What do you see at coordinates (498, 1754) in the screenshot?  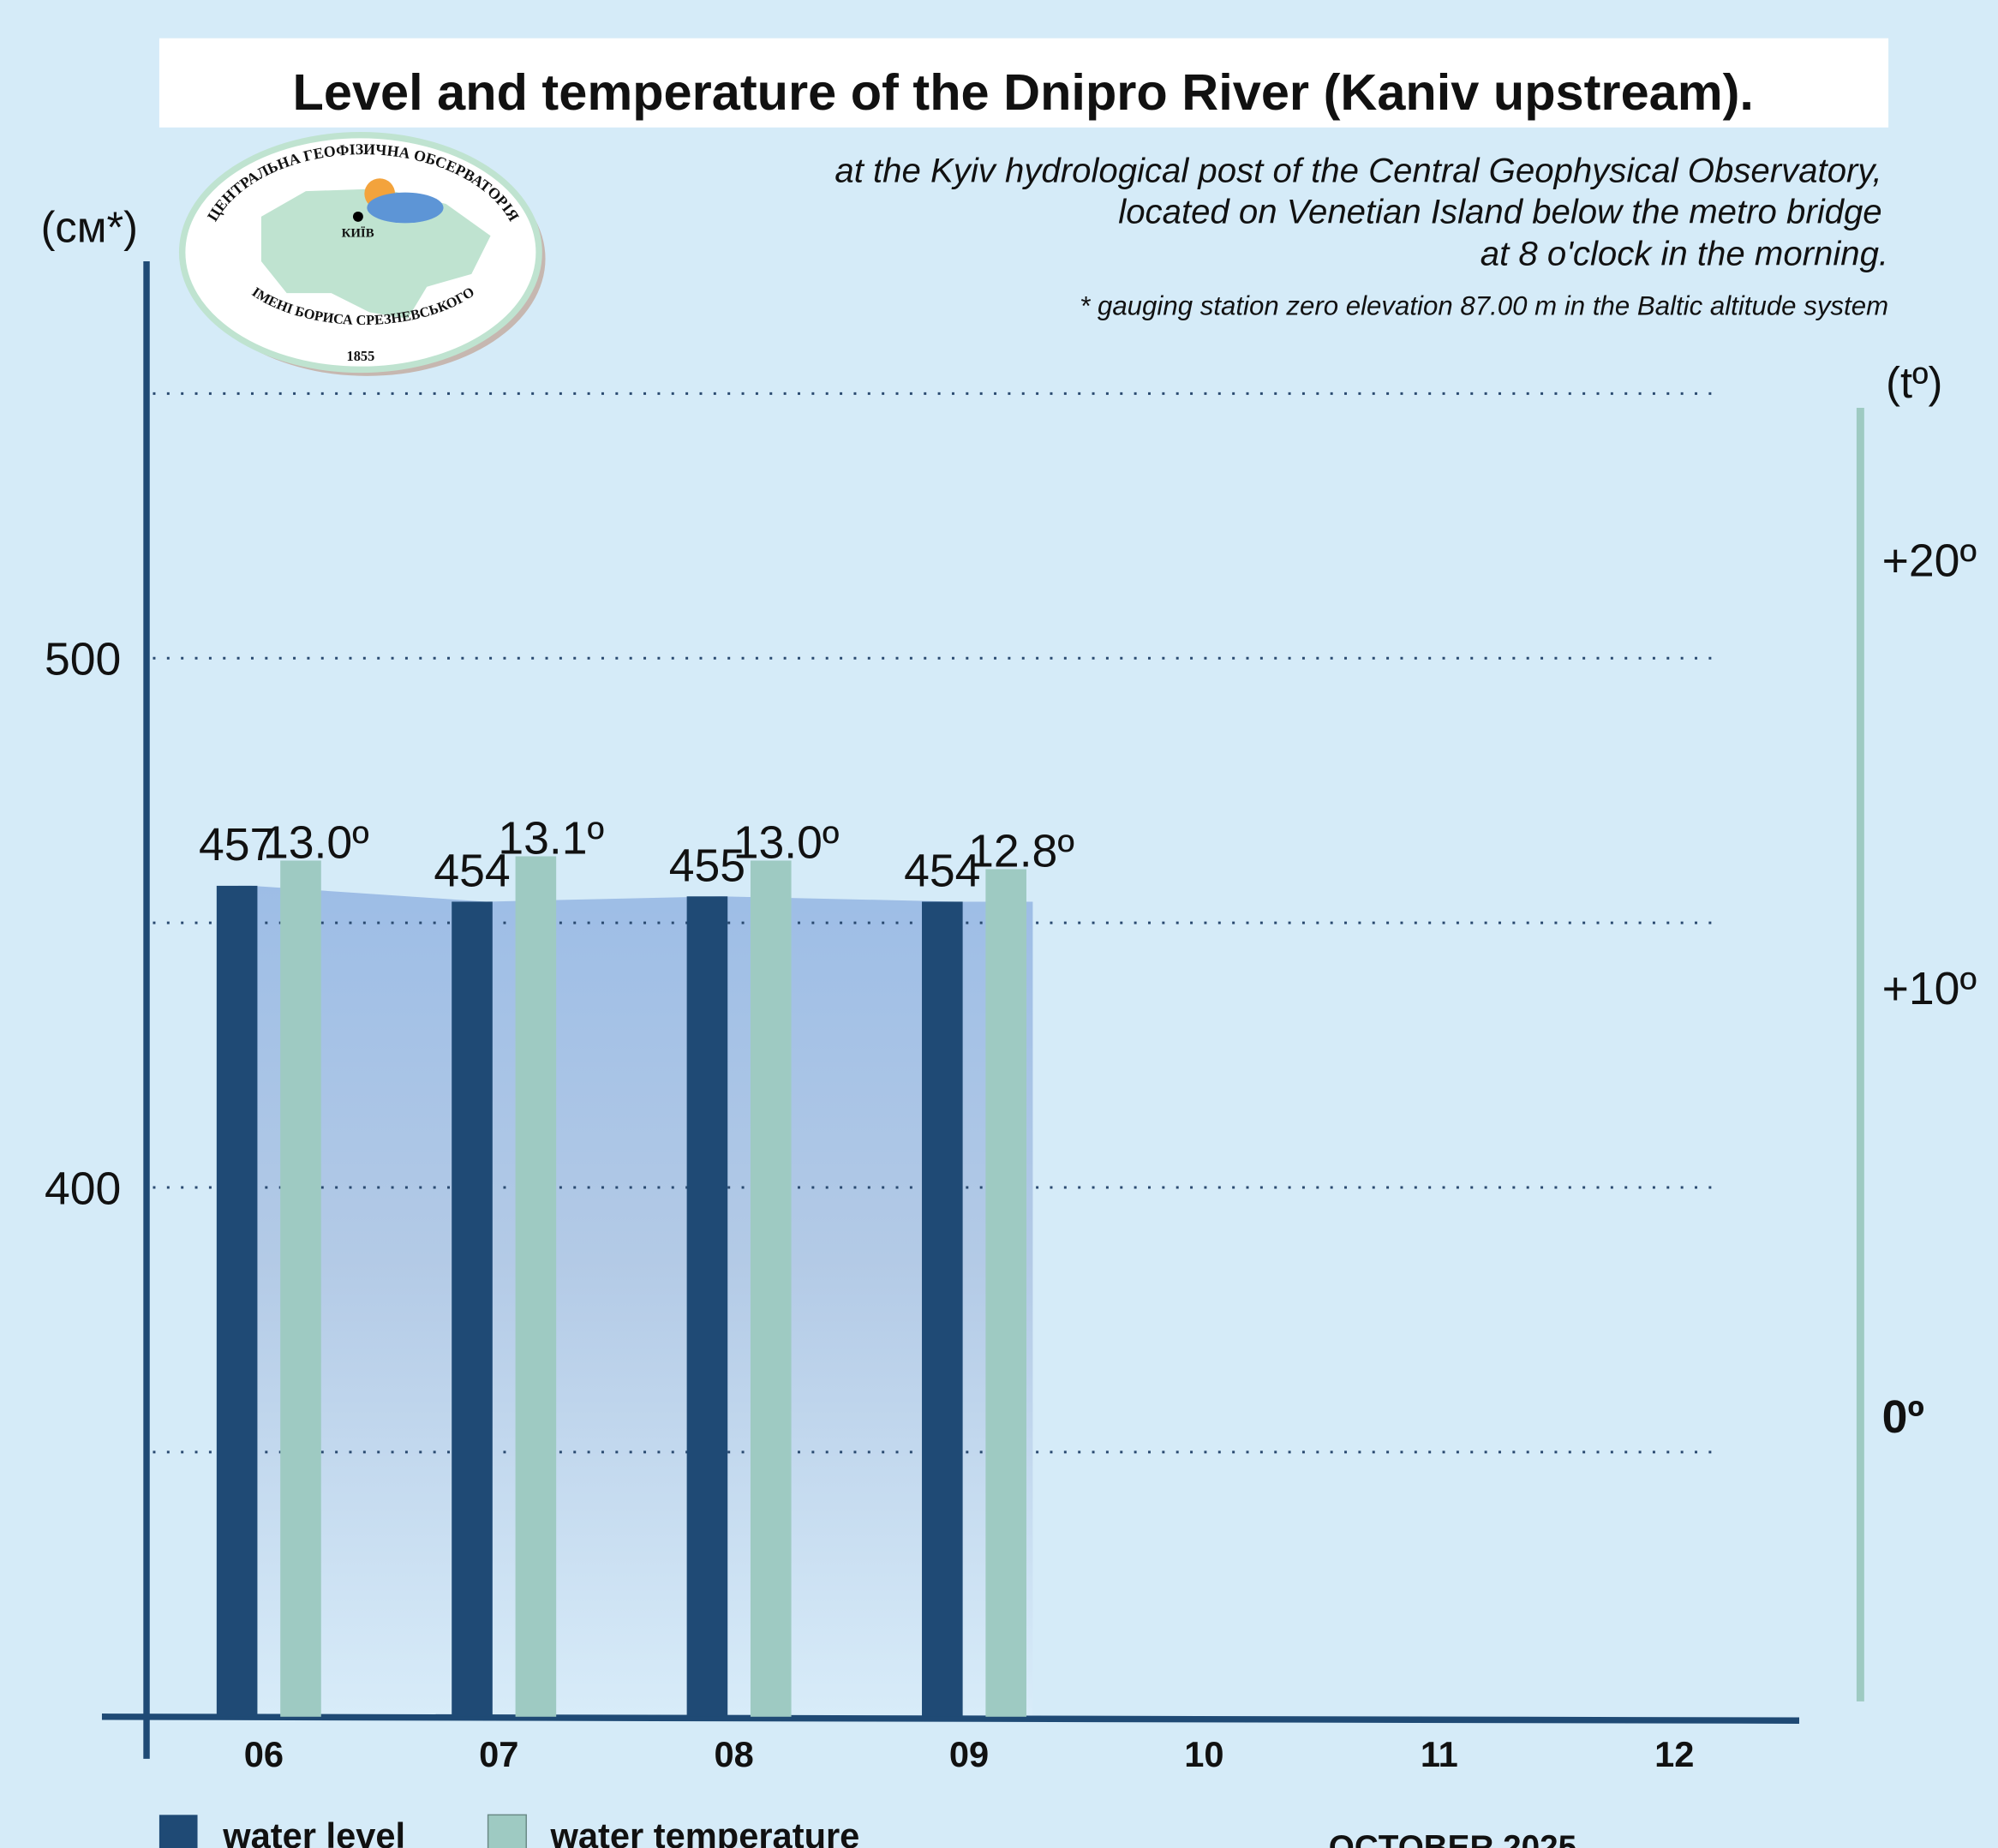 I see `x-tick-label: 07` at bounding box center [498, 1754].